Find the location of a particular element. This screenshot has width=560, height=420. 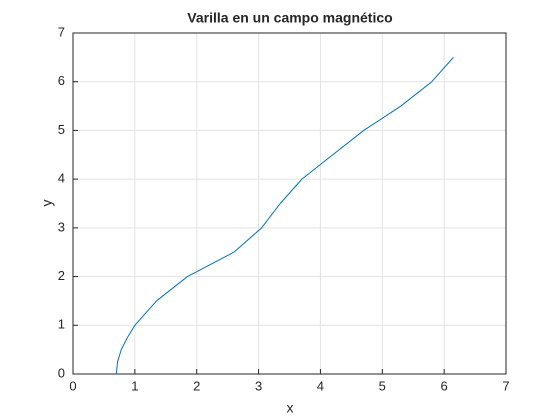

x-tick-label: 1 is located at coordinates (134, 385).